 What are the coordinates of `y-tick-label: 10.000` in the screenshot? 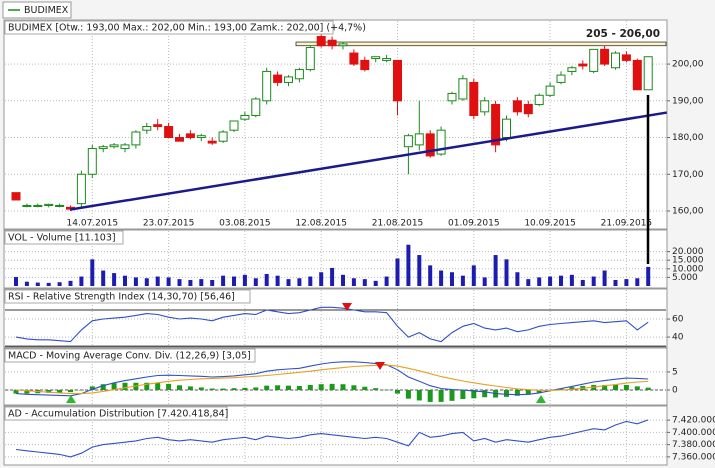 It's located at (688, 269).